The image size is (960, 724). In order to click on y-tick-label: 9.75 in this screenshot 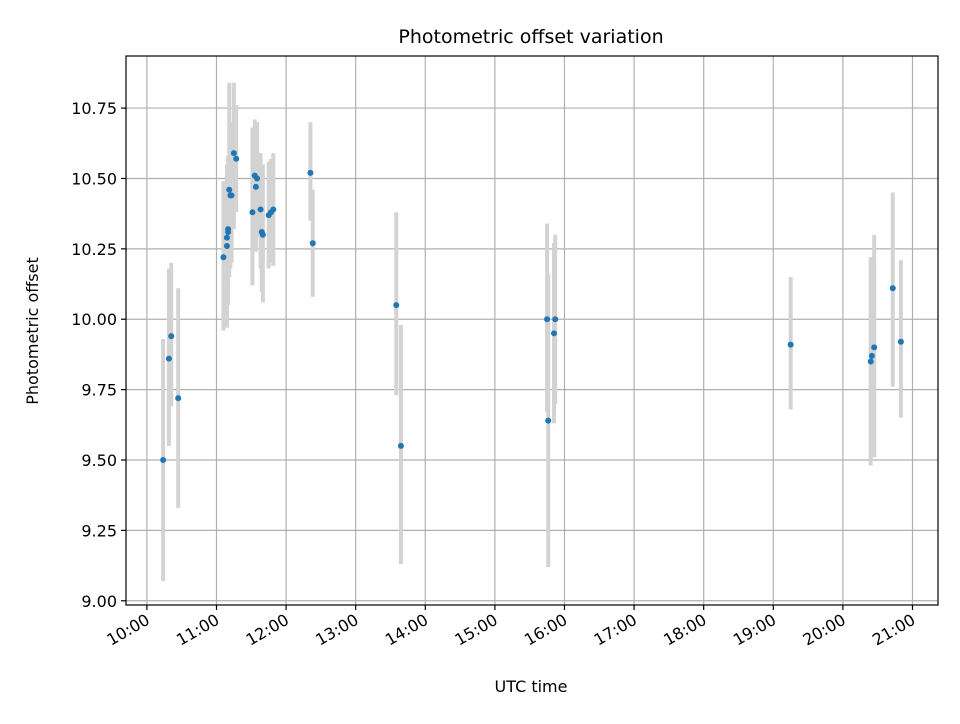, I will do `click(99, 390)`.